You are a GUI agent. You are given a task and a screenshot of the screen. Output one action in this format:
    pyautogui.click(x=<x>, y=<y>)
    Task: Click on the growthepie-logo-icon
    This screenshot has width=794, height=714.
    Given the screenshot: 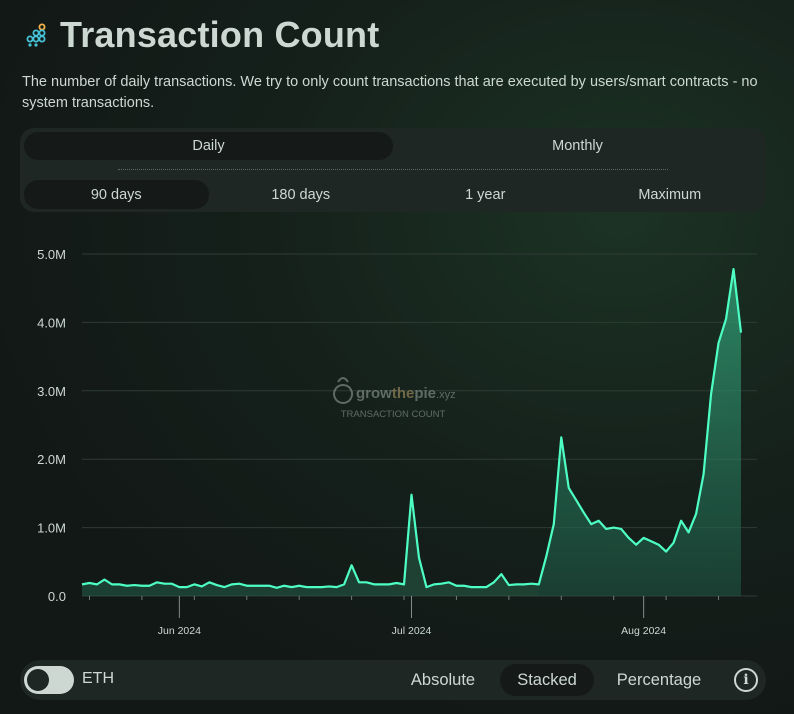 What is the action you would take?
    pyautogui.click(x=343, y=390)
    